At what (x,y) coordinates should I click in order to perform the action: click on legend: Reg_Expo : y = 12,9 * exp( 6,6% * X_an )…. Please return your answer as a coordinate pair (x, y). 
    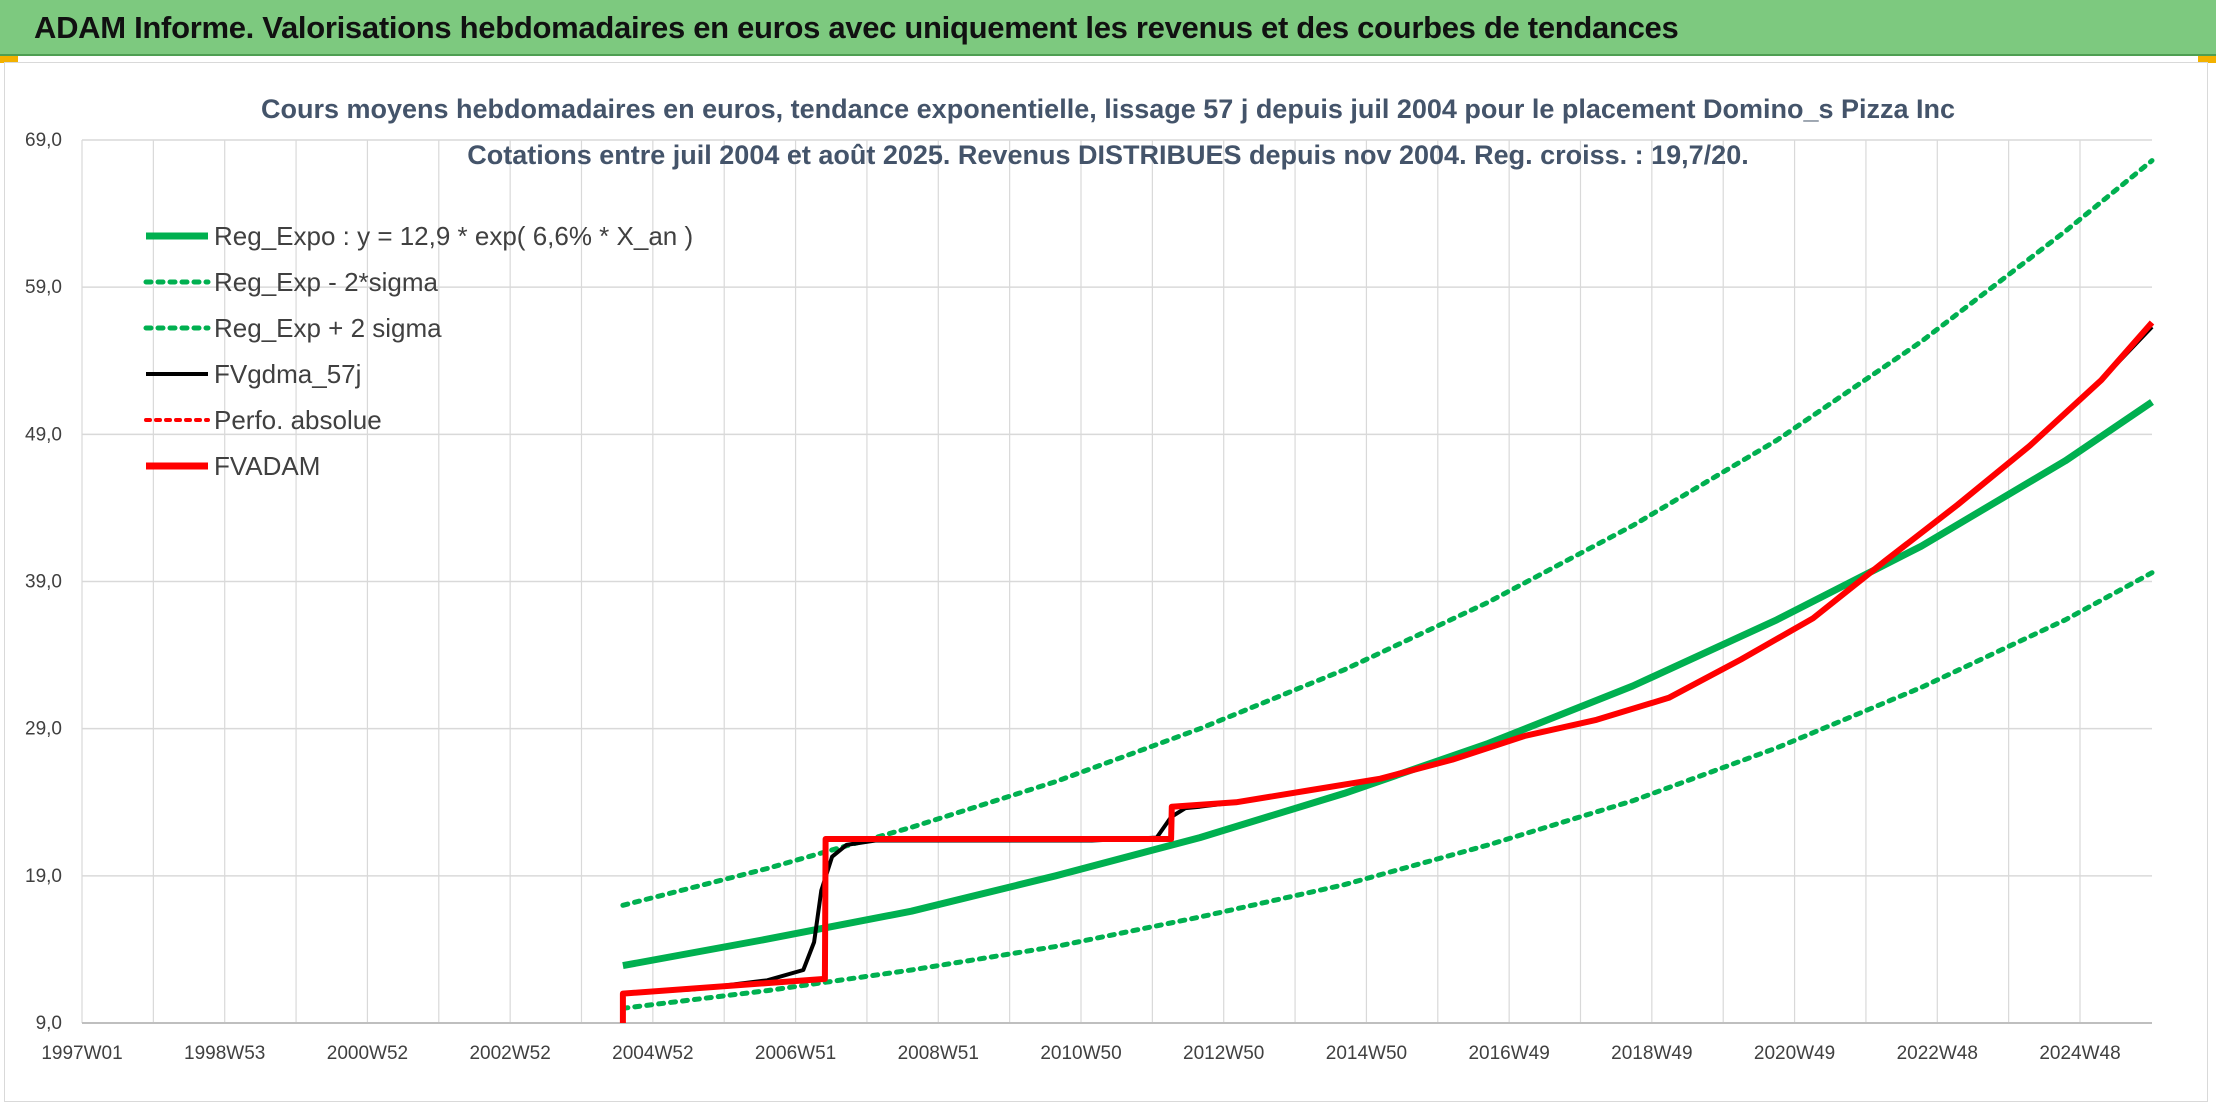
    Looking at the image, I should click on (418, 351).